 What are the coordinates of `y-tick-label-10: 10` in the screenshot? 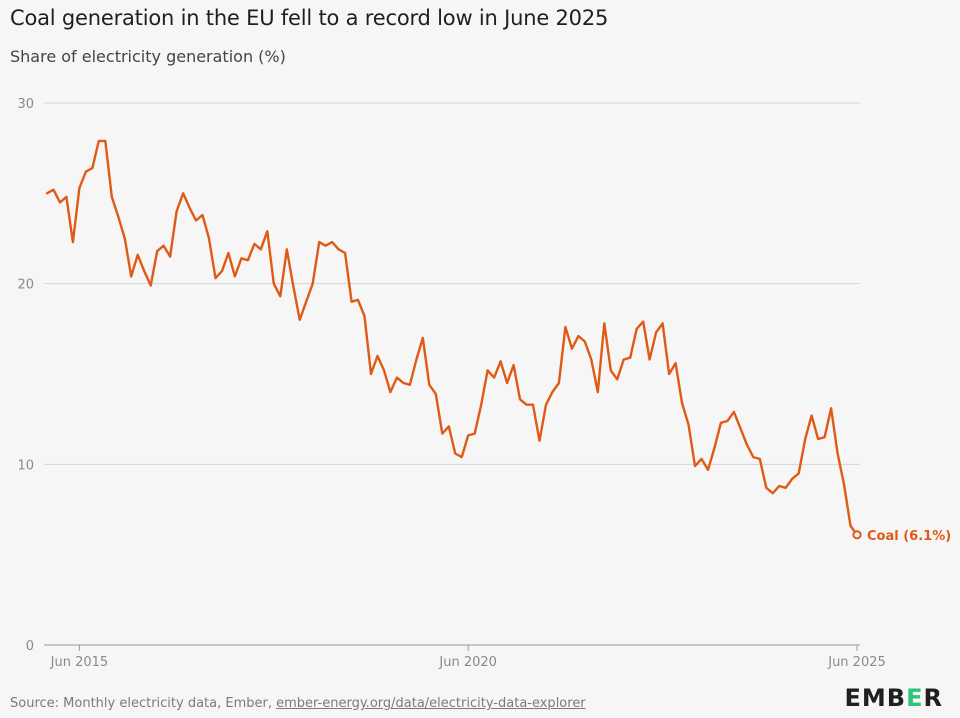 It's located at (25, 465).